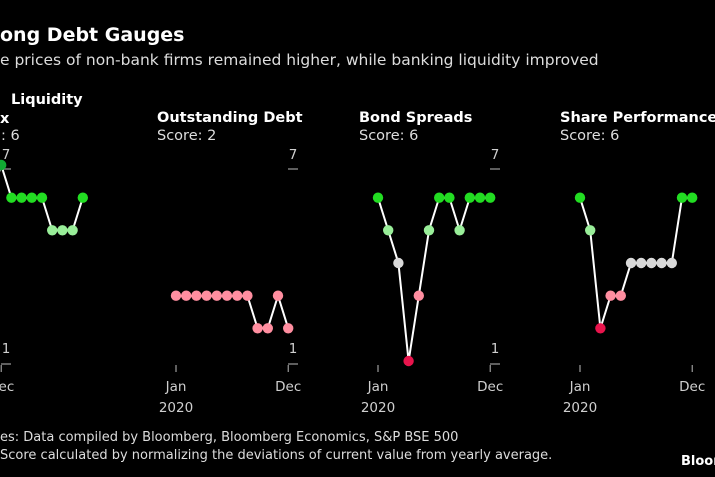  What do you see at coordinates (230, 263) in the screenshot?
I see `chart-panel-2: Outstanding Debt Score: 2 7 1 Jan Dec 2020` at bounding box center [230, 263].